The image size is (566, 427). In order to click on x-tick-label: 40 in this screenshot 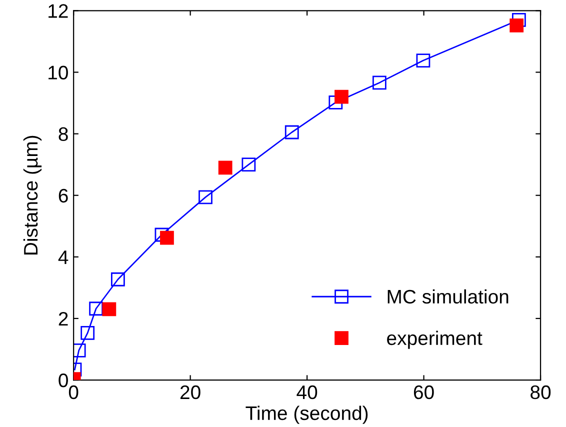, I will do `click(307, 392)`.